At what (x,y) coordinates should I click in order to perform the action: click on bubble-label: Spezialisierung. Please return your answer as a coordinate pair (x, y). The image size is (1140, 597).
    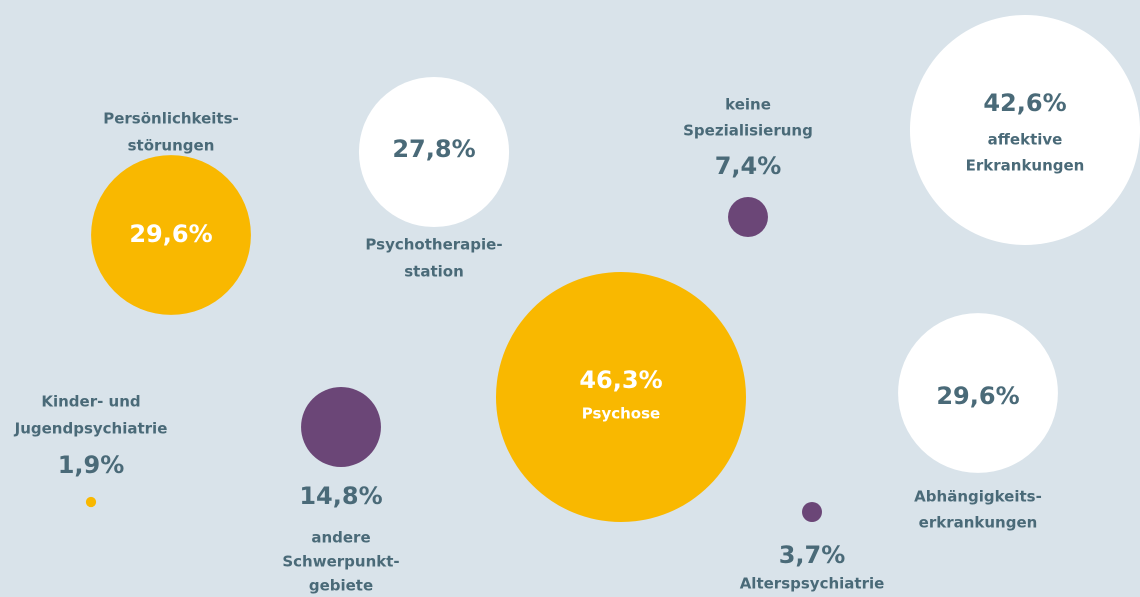
    Looking at the image, I should click on (748, 131).